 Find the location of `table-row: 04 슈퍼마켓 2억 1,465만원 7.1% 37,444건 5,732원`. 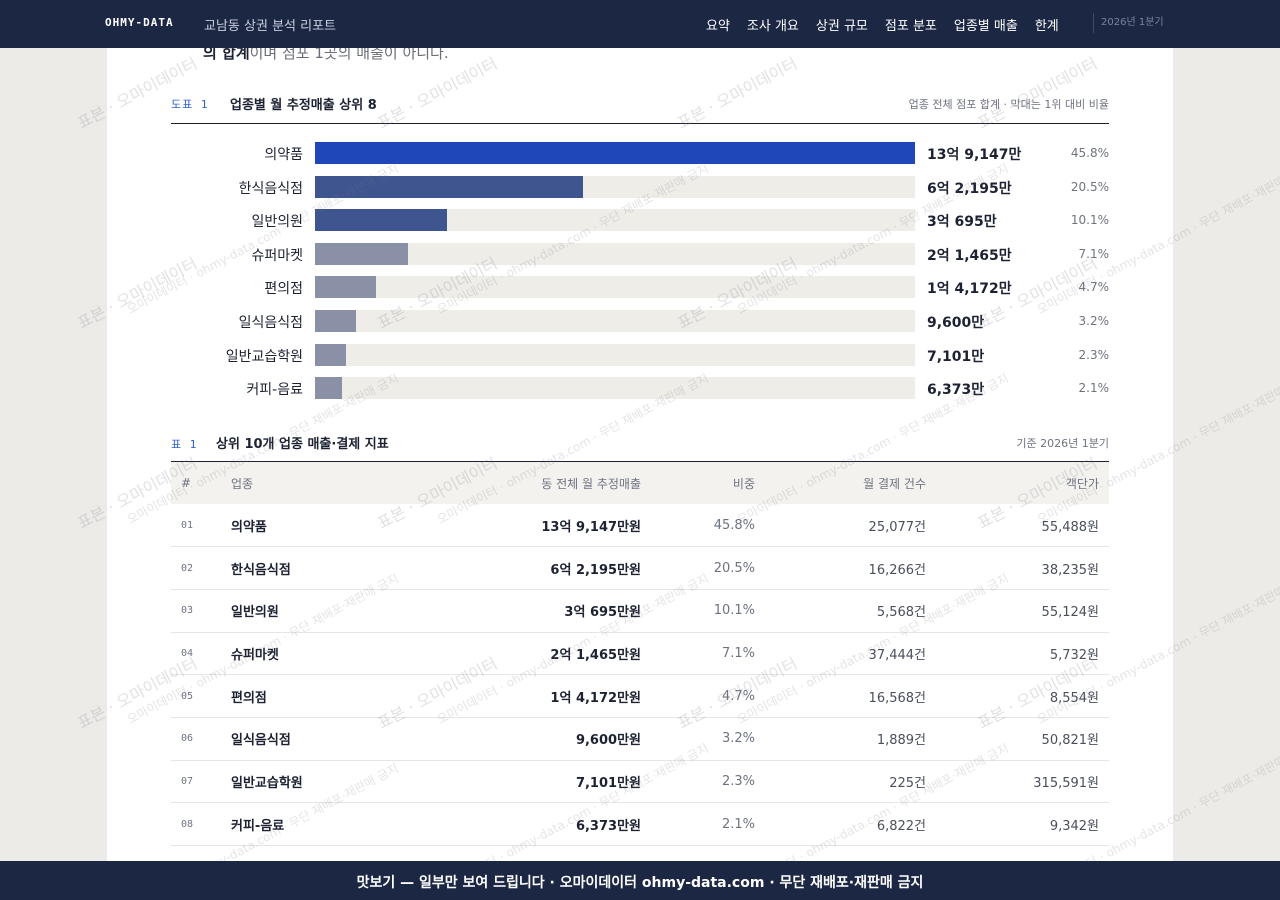

table-row: 04 슈퍼마켓 2억 1,465만원 7.1% 37,444건 5,732원 is located at coordinates (640, 653).